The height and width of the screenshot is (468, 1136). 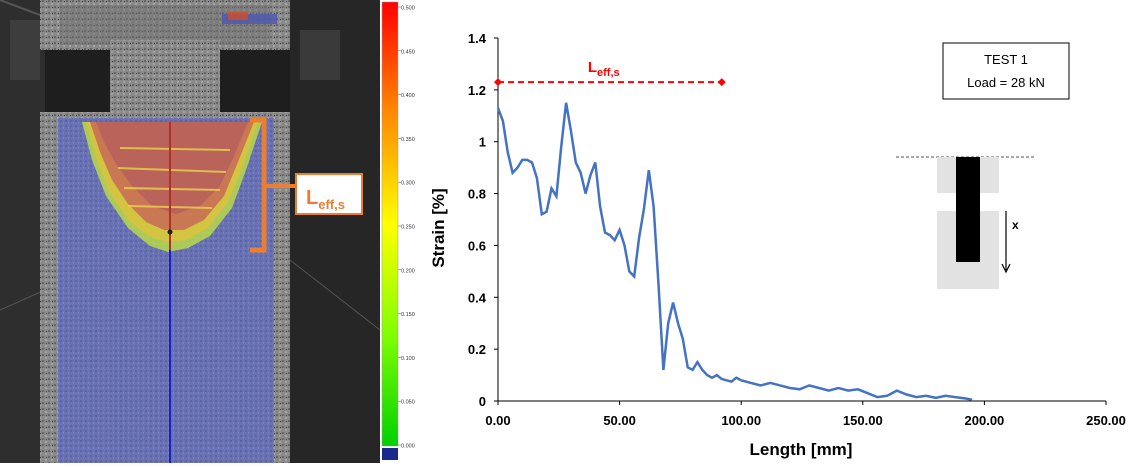 I want to click on colorbar-tick-label: 0.150, so click(x=408, y=315).